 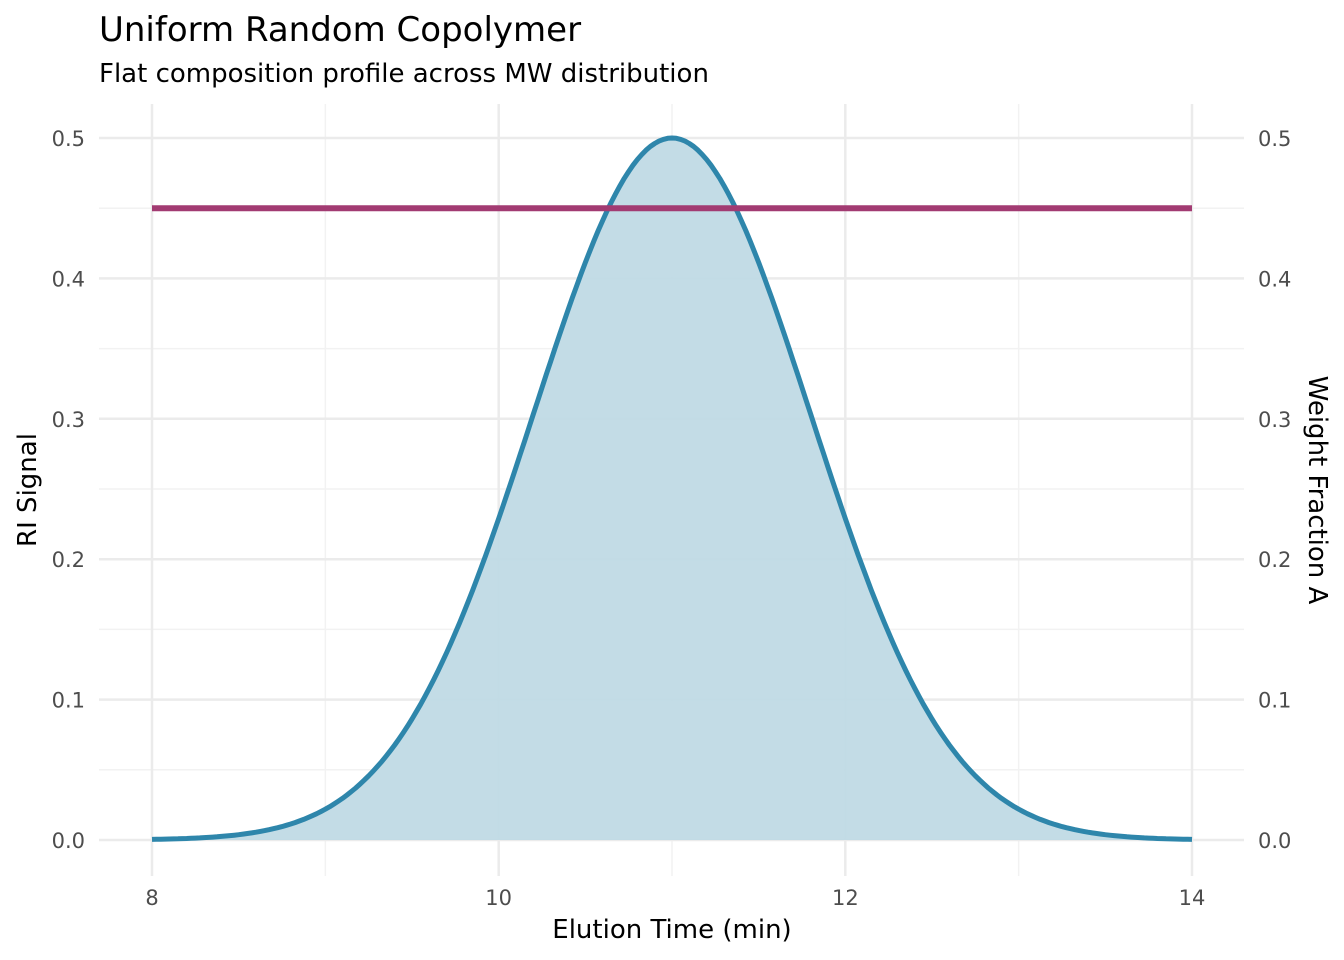 I want to click on y2-tick-label: 0.0, so click(x=1274, y=841).